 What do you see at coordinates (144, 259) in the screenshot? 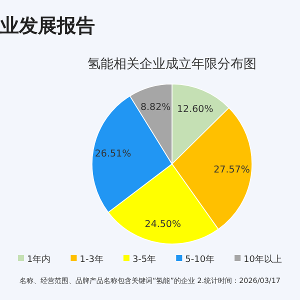
I see `legend-label: 3-5年` at bounding box center [144, 259].